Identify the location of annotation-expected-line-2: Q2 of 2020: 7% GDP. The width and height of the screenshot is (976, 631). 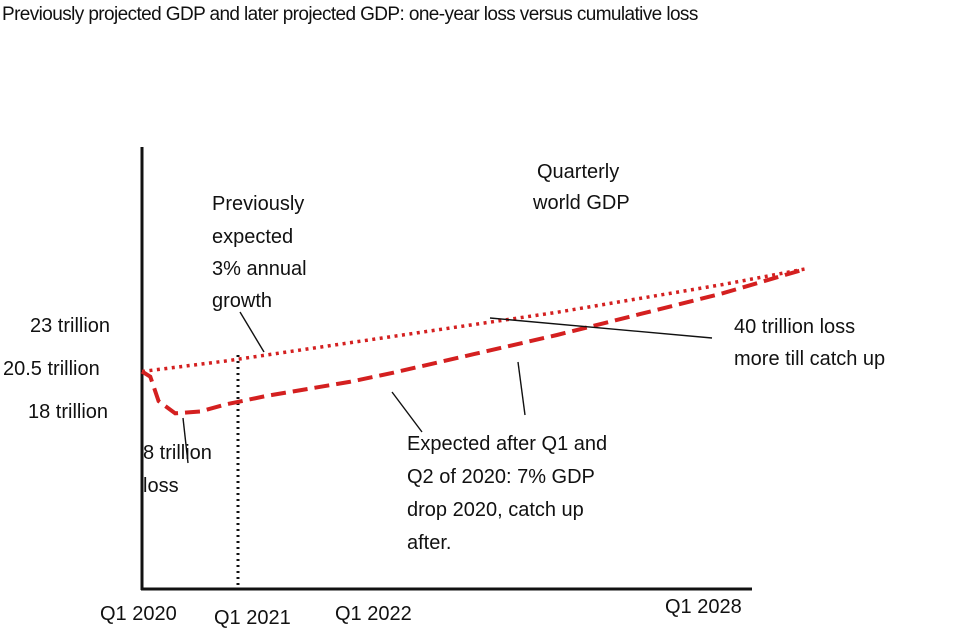
(501, 477).